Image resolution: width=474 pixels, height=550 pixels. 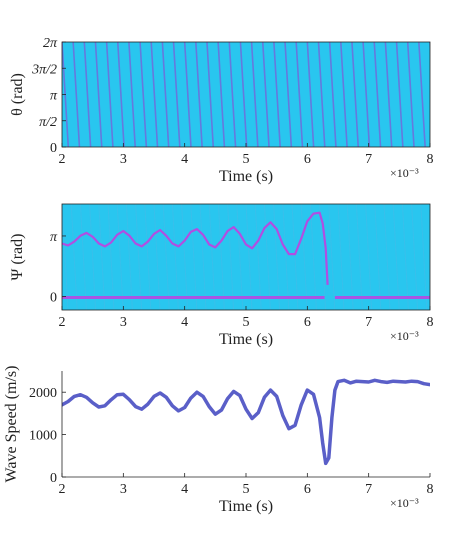 What do you see at coordinates (17, 257) in the screenshot?
I see `y-axis-label: Ψ (rad)` at bounding box center [17, 257].